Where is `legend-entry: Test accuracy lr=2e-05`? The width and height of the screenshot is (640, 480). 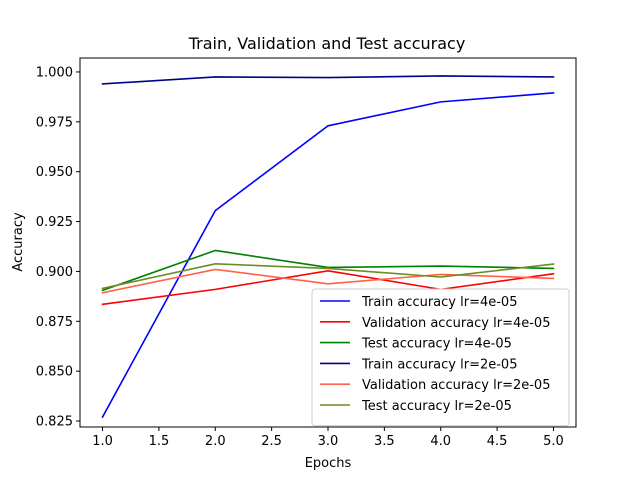
legend-entry: Test accuracy lr=2e-05 is located at coordinates (436, 406).